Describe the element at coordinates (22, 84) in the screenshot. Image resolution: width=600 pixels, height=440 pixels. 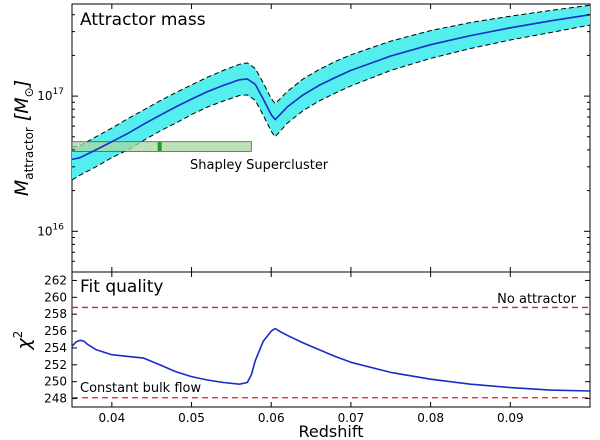
I see `mass-y-label-unit-close: ]` at that location.